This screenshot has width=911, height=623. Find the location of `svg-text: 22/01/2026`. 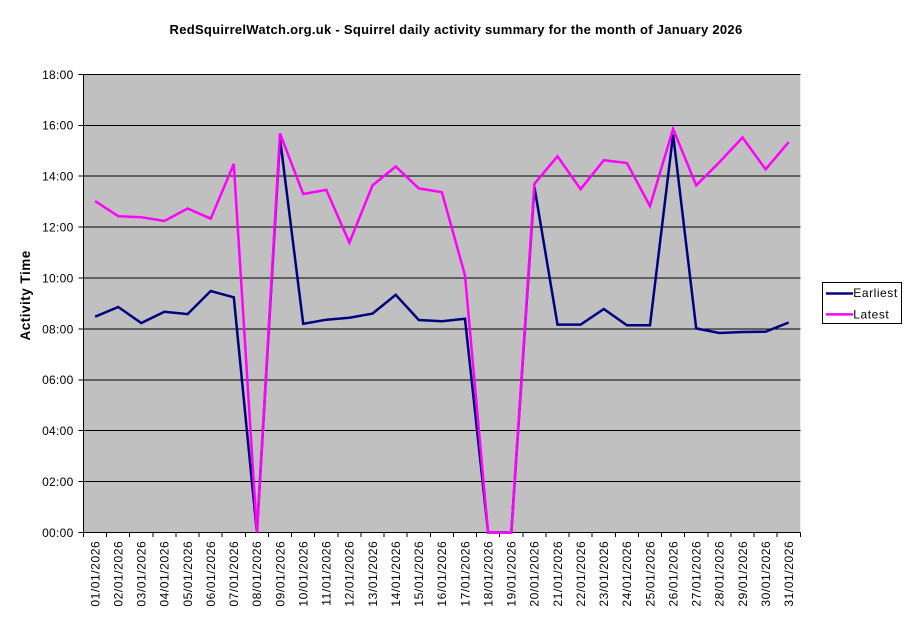

svg-text: 22/01/2026 is located at coordinates (581, 574).